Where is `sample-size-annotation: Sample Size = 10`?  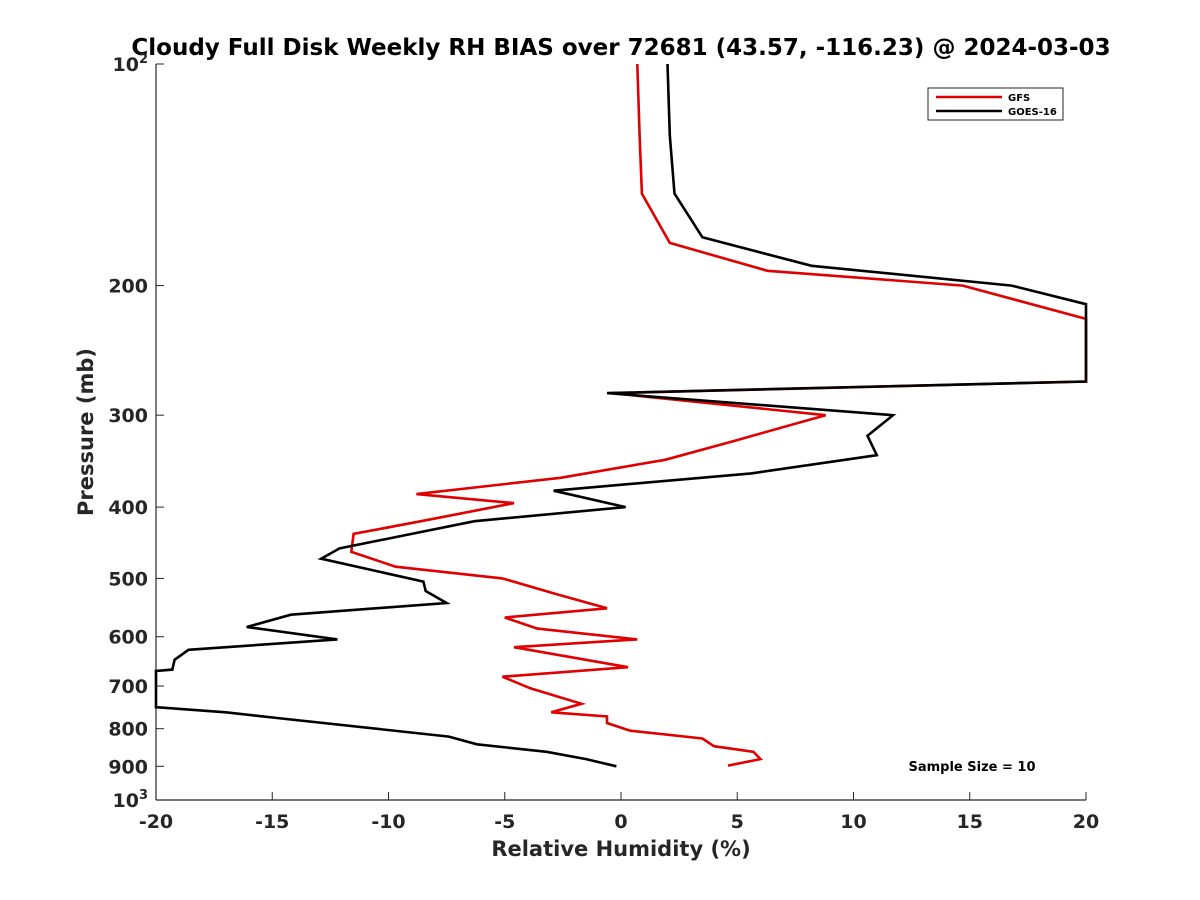 sample-size-annotation: Sample Size = 10 is located at coordinates (971, 767).